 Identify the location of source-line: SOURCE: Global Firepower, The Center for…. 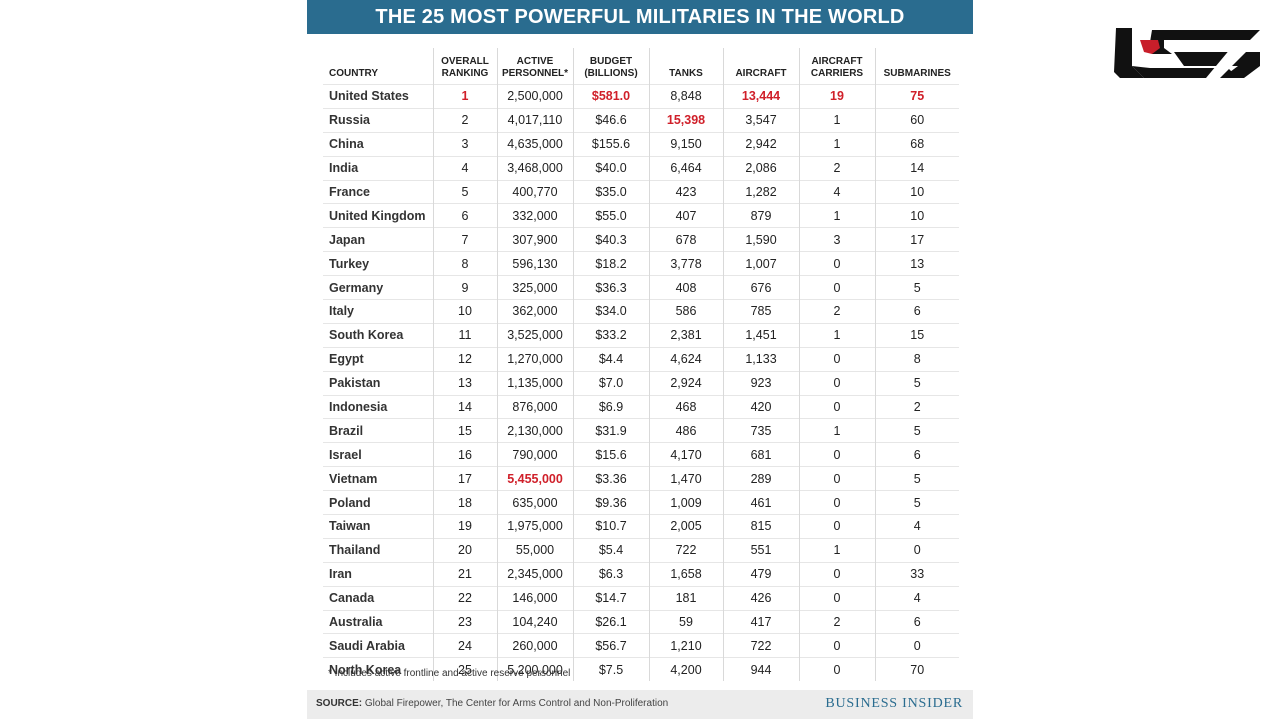
(492, 703).